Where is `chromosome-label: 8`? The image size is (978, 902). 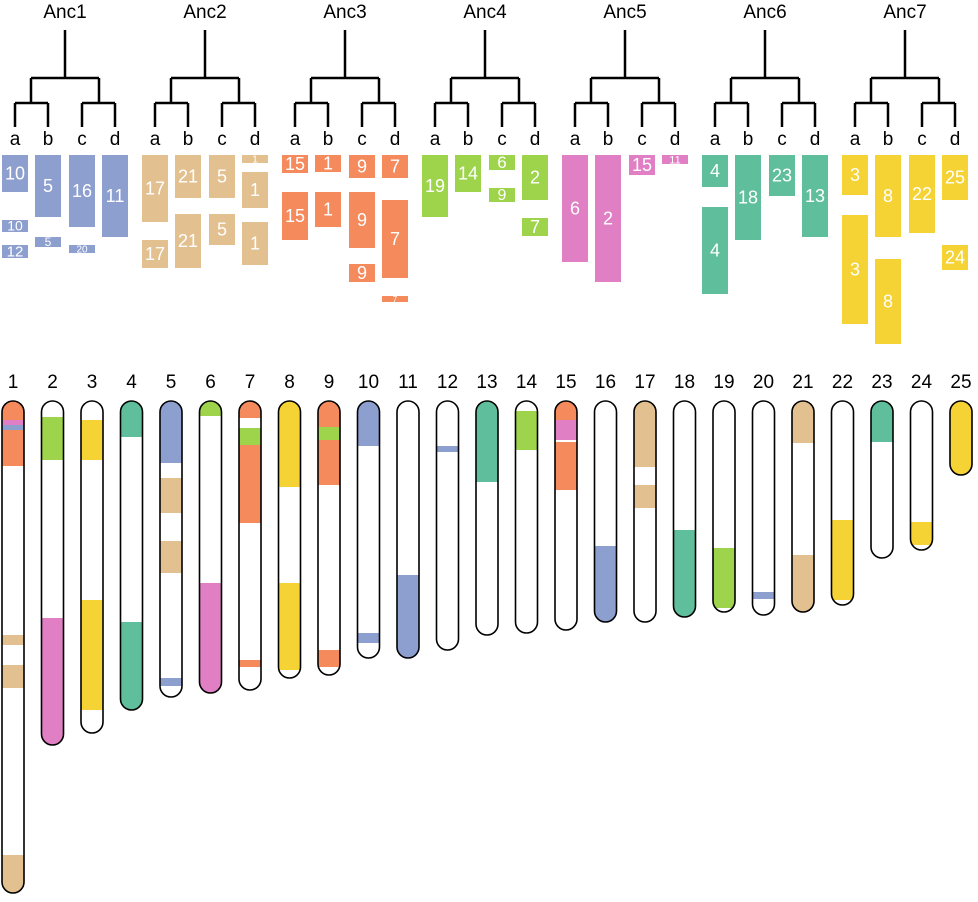
chromosome-label: 8 is located at coordinates (289, 382).